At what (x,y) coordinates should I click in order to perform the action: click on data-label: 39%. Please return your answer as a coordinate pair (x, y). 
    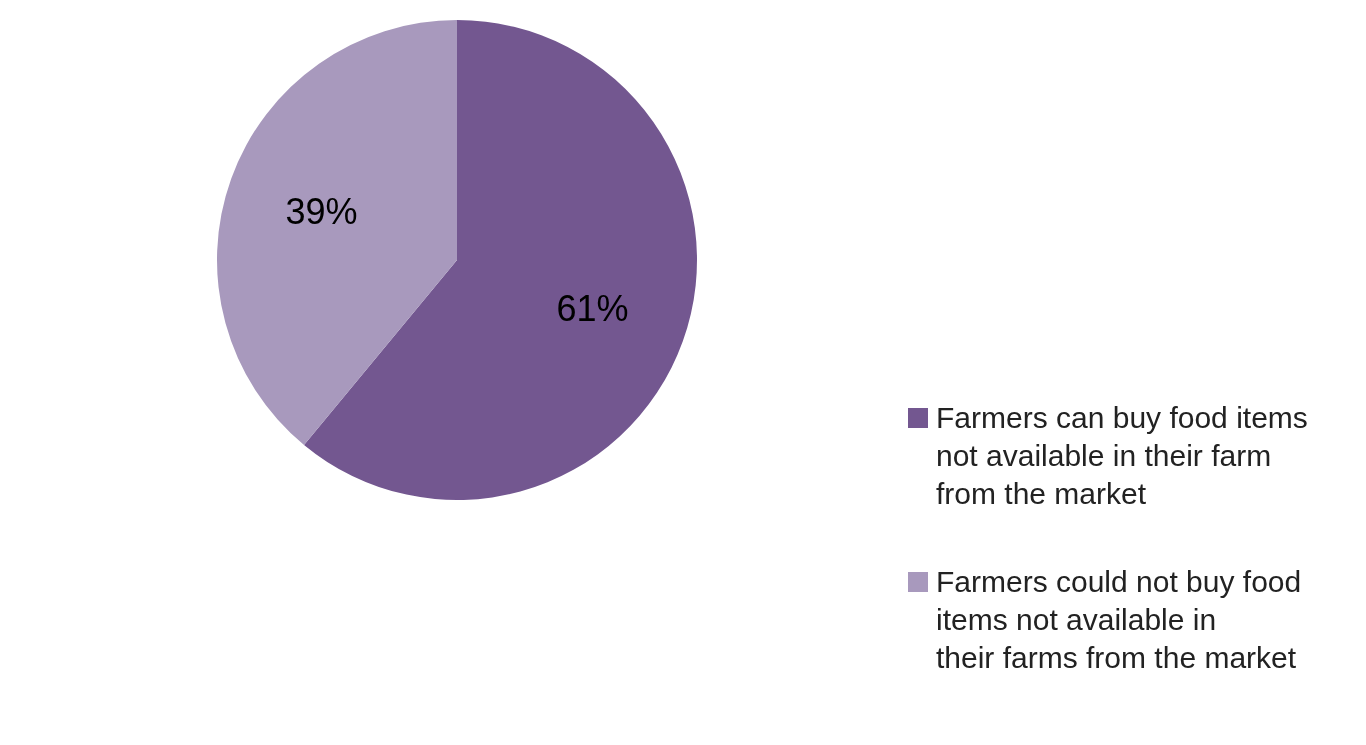
    Looking at the image, I should click on (321, 211).